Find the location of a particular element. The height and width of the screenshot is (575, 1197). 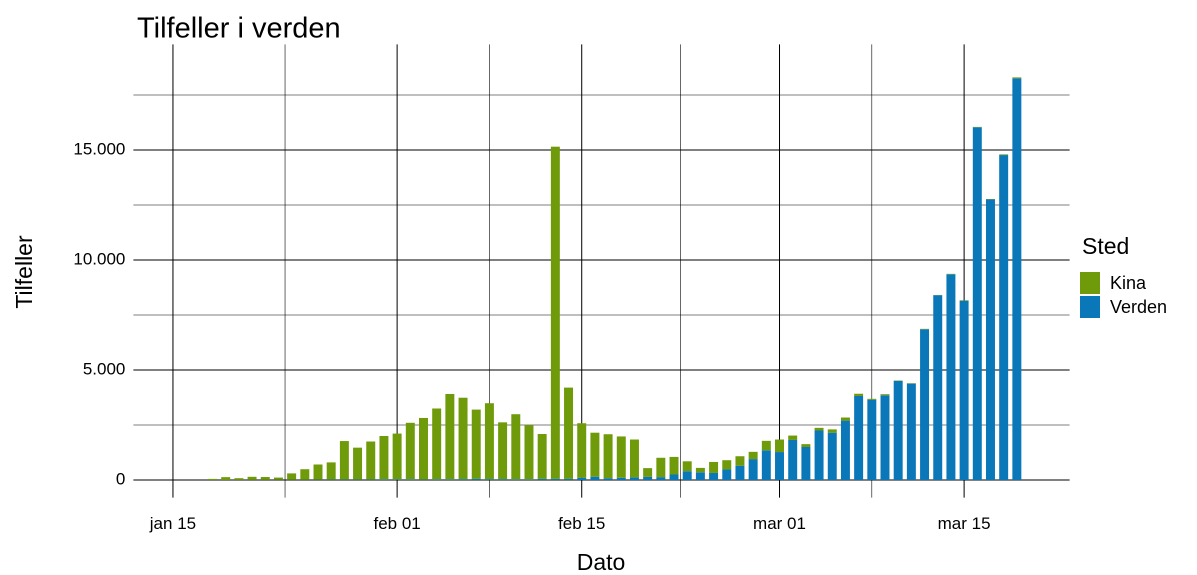

x-tick-label: mar 15 is located at coordinates (964, 523).